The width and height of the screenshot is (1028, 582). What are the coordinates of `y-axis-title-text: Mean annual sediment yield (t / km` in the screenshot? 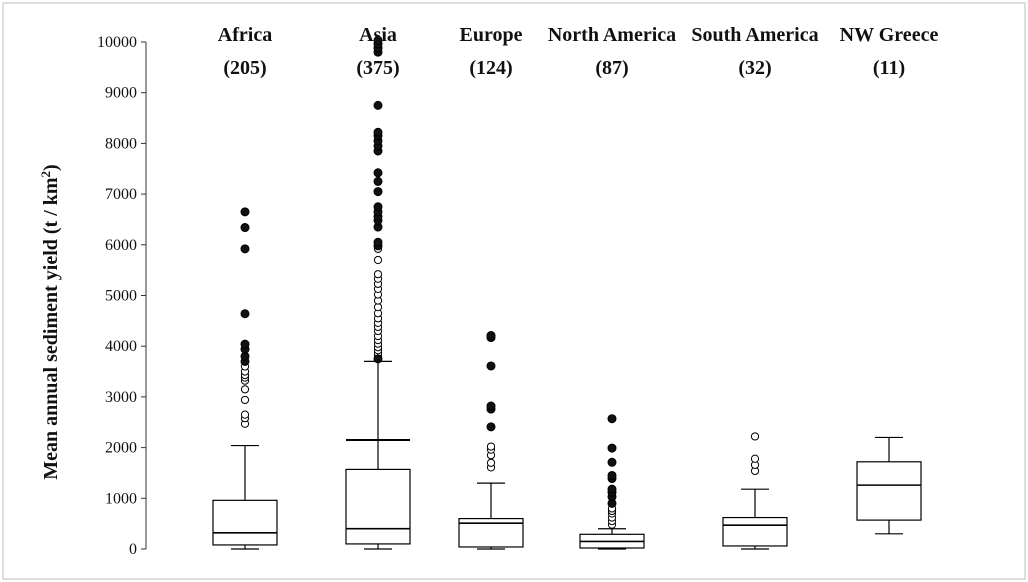 It's located at (51, 328).